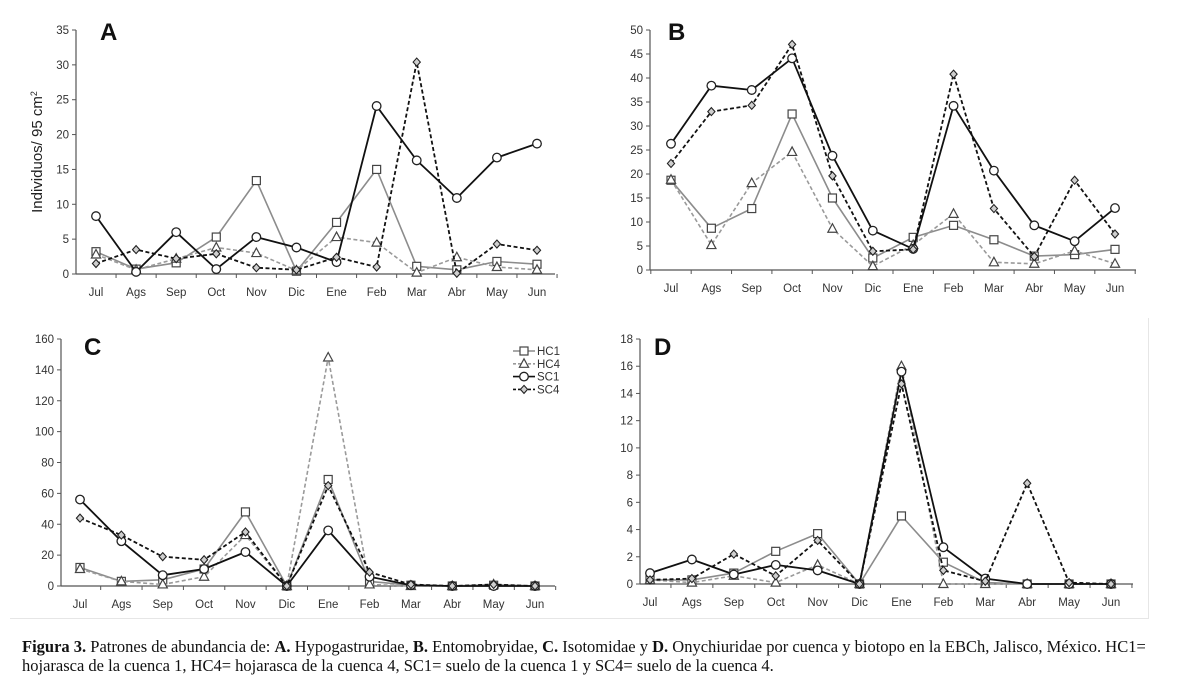  What do you see at coordinates (62, 136) in the screenshot?
I see `y-tick-label: 20` at bounding box center [62, 136].